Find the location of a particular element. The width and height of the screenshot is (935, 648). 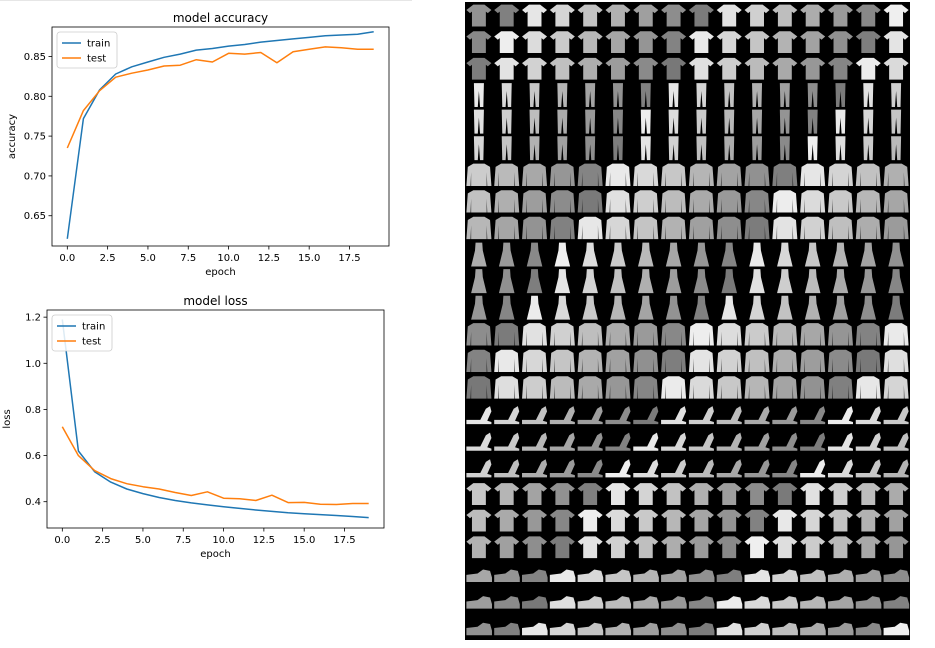

y-tick-label: 1.2 is located at coordinates (33, 318).